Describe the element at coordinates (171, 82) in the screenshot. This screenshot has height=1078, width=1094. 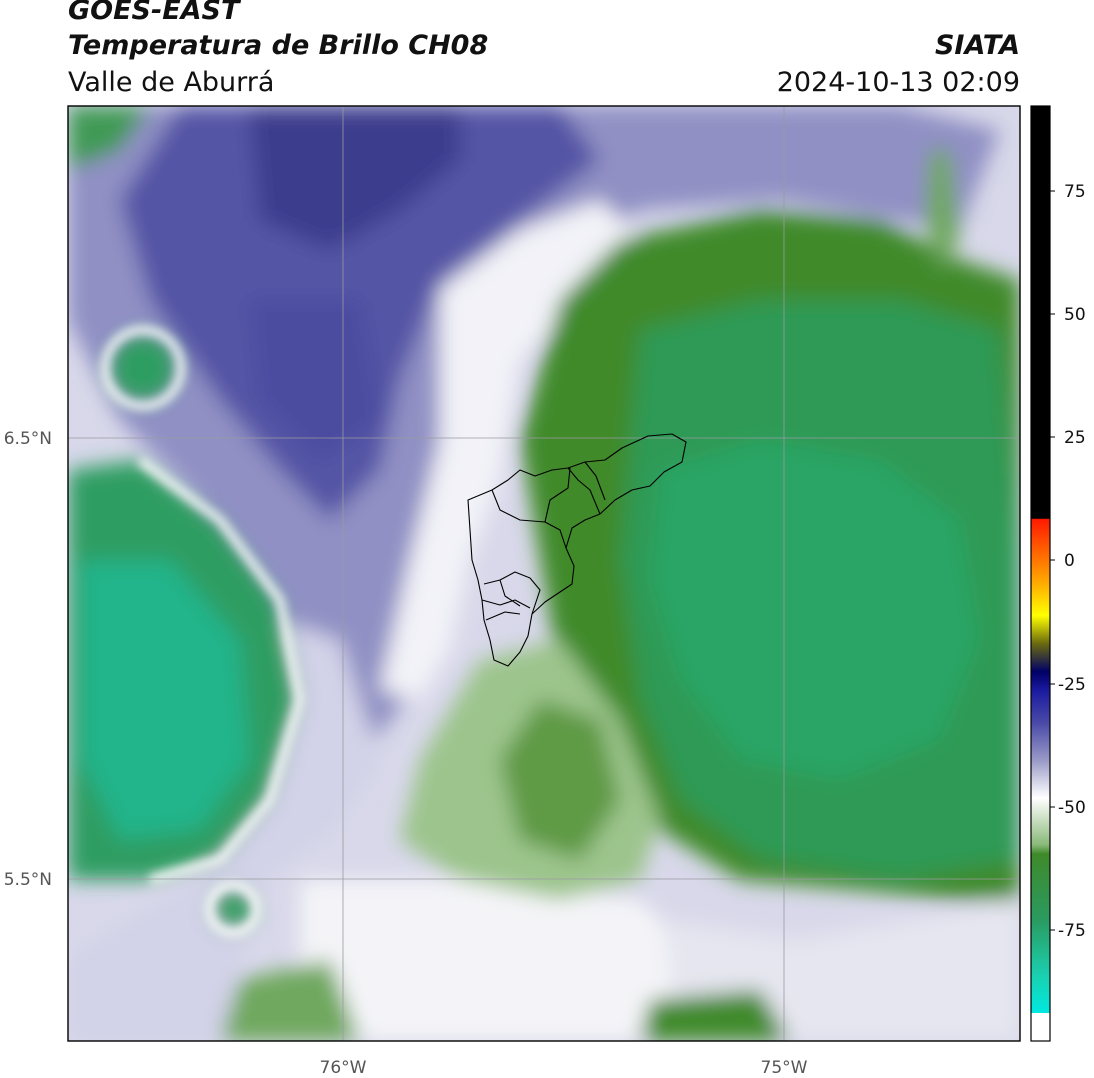
I see `region-subtitle: Valle de Aburrá` at that location.